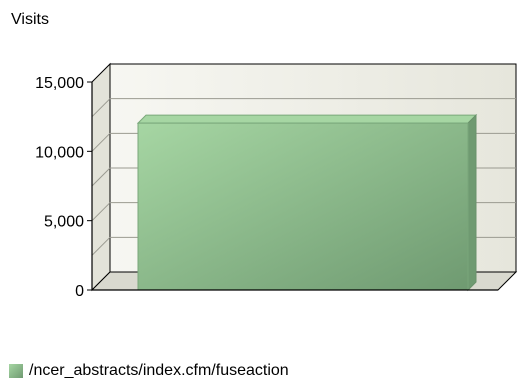 The width and height of the screenshot is (523, 389). What do you see at coordinates (307, 119) in the screenshot?
I see `bar-top` at bounding box center [307, 119].